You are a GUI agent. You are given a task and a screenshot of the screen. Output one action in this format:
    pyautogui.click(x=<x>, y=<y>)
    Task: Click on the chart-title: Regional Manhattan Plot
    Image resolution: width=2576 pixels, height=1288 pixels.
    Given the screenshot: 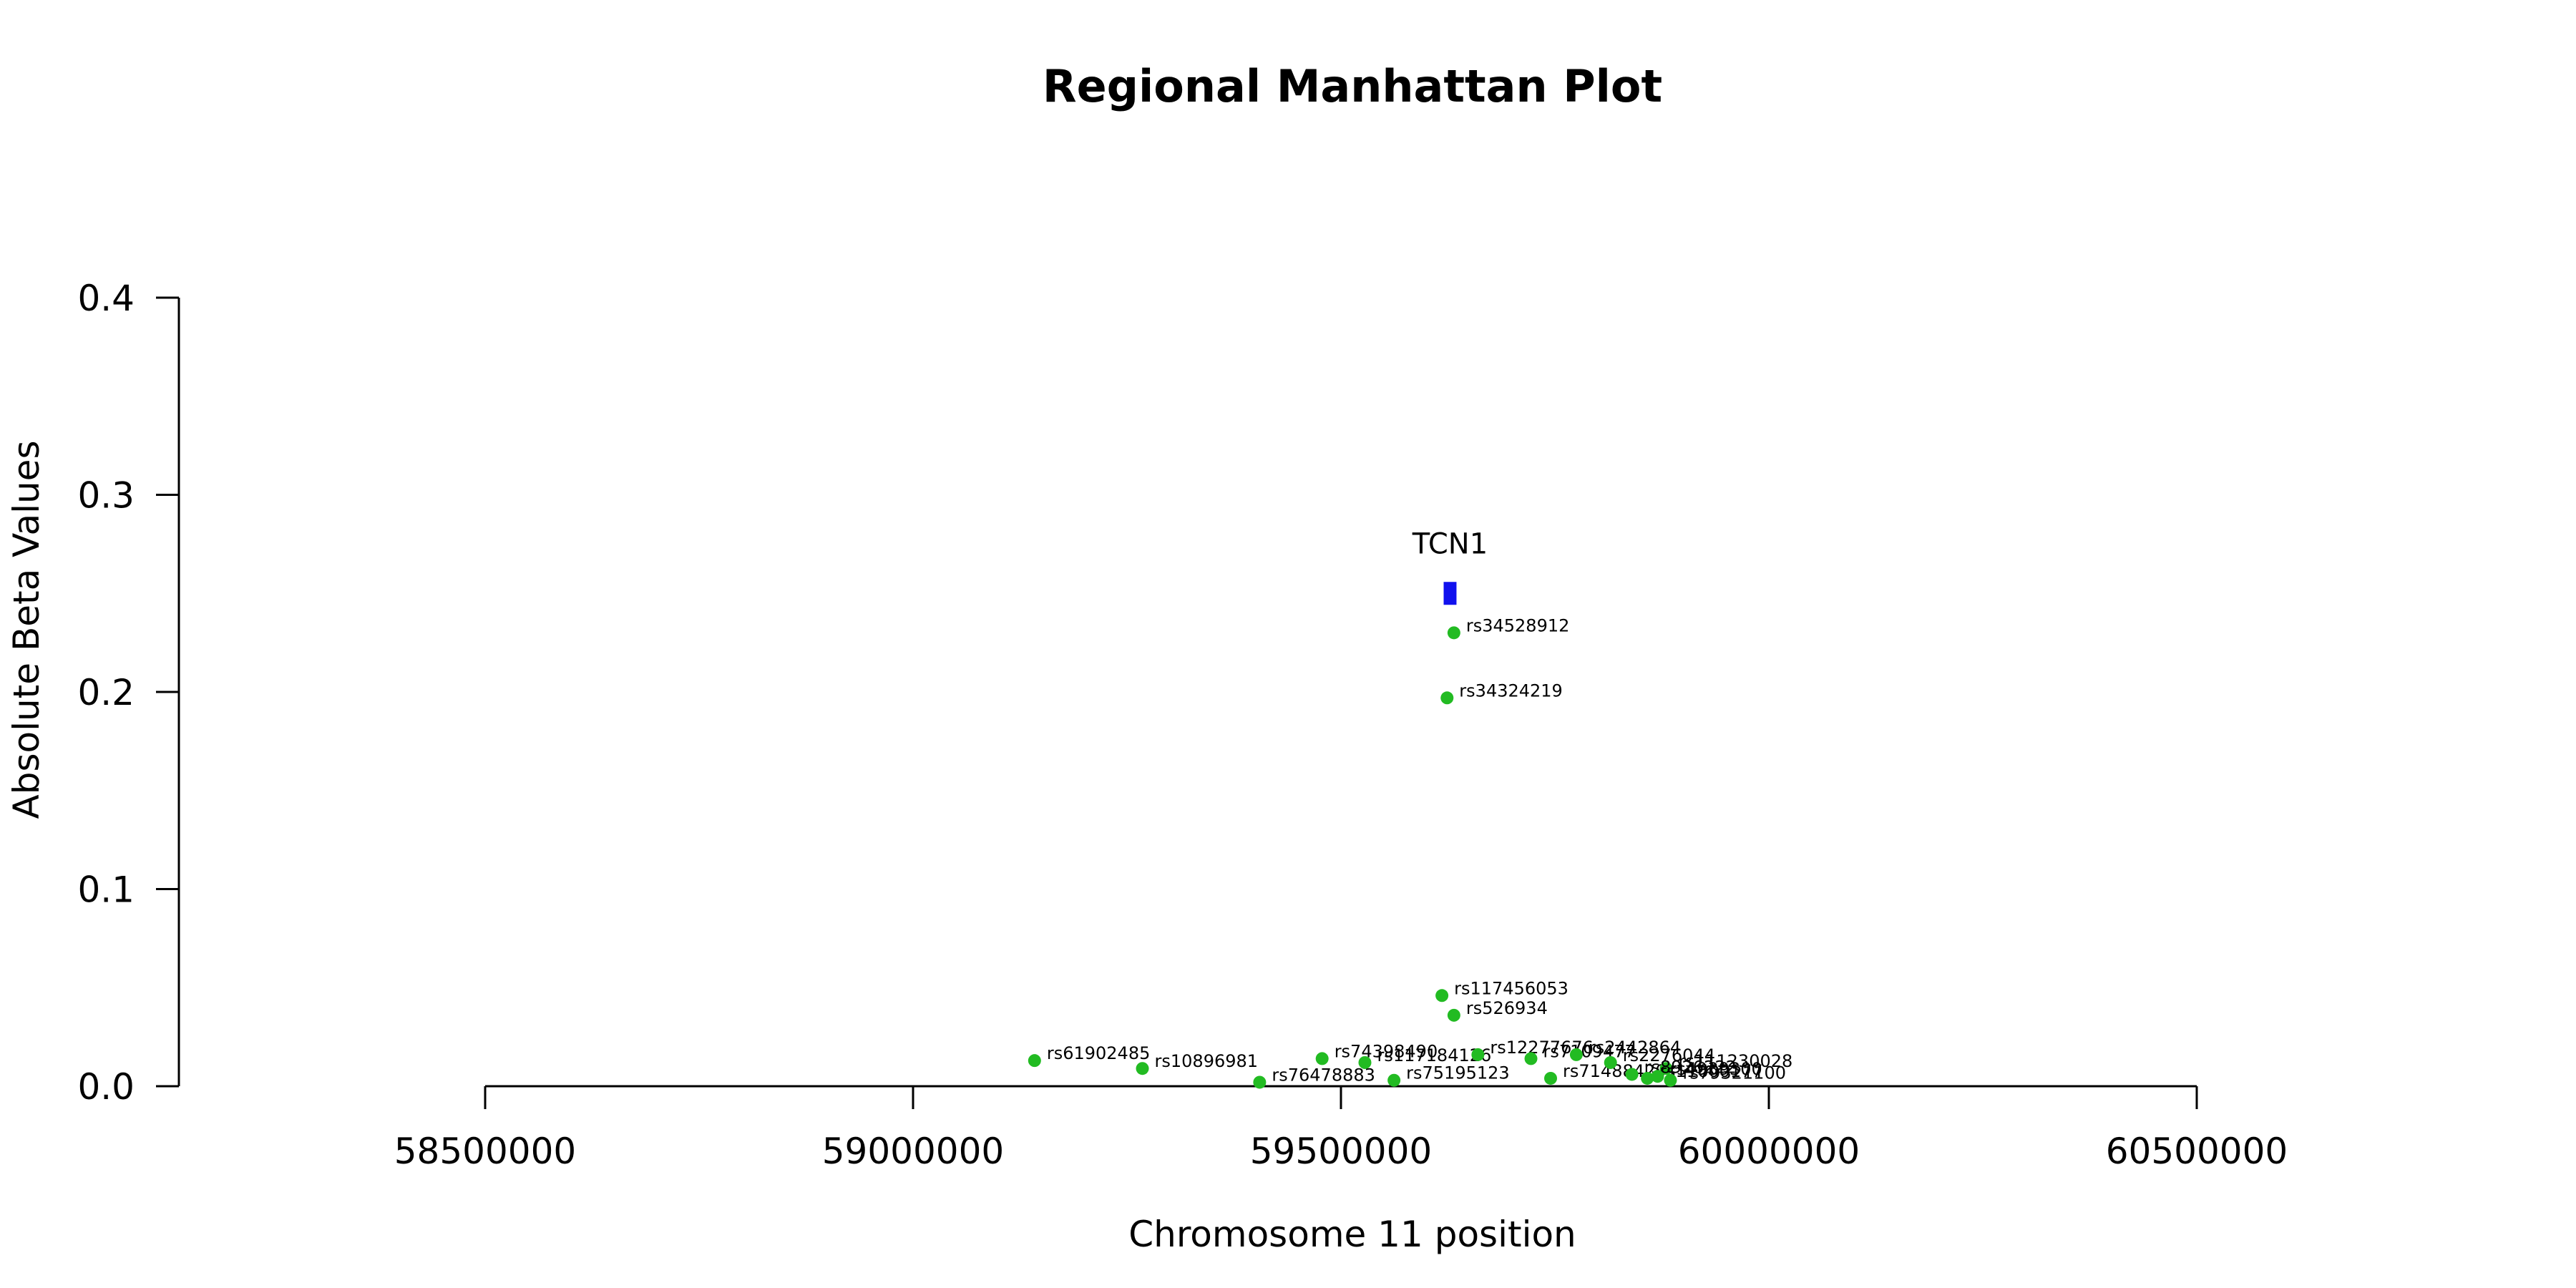 What is the action you would take?
    pyautogui.click(x=1352, y=86)
    